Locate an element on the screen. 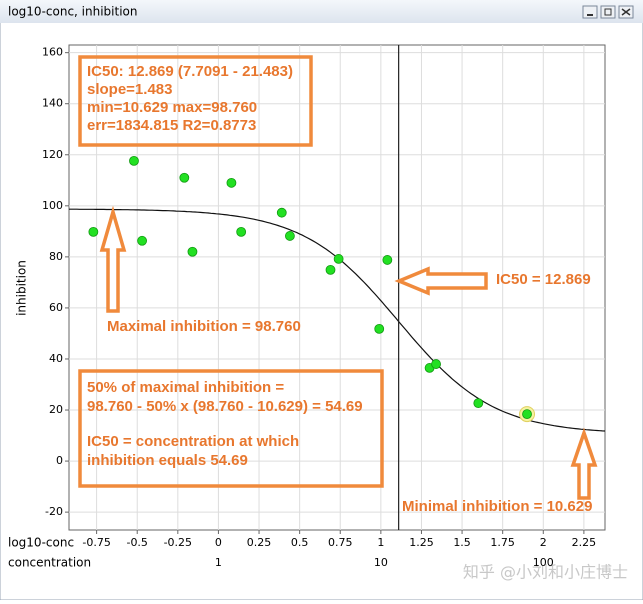 The image size is (643, 604). title-bar is located at coordinates (321, 11).